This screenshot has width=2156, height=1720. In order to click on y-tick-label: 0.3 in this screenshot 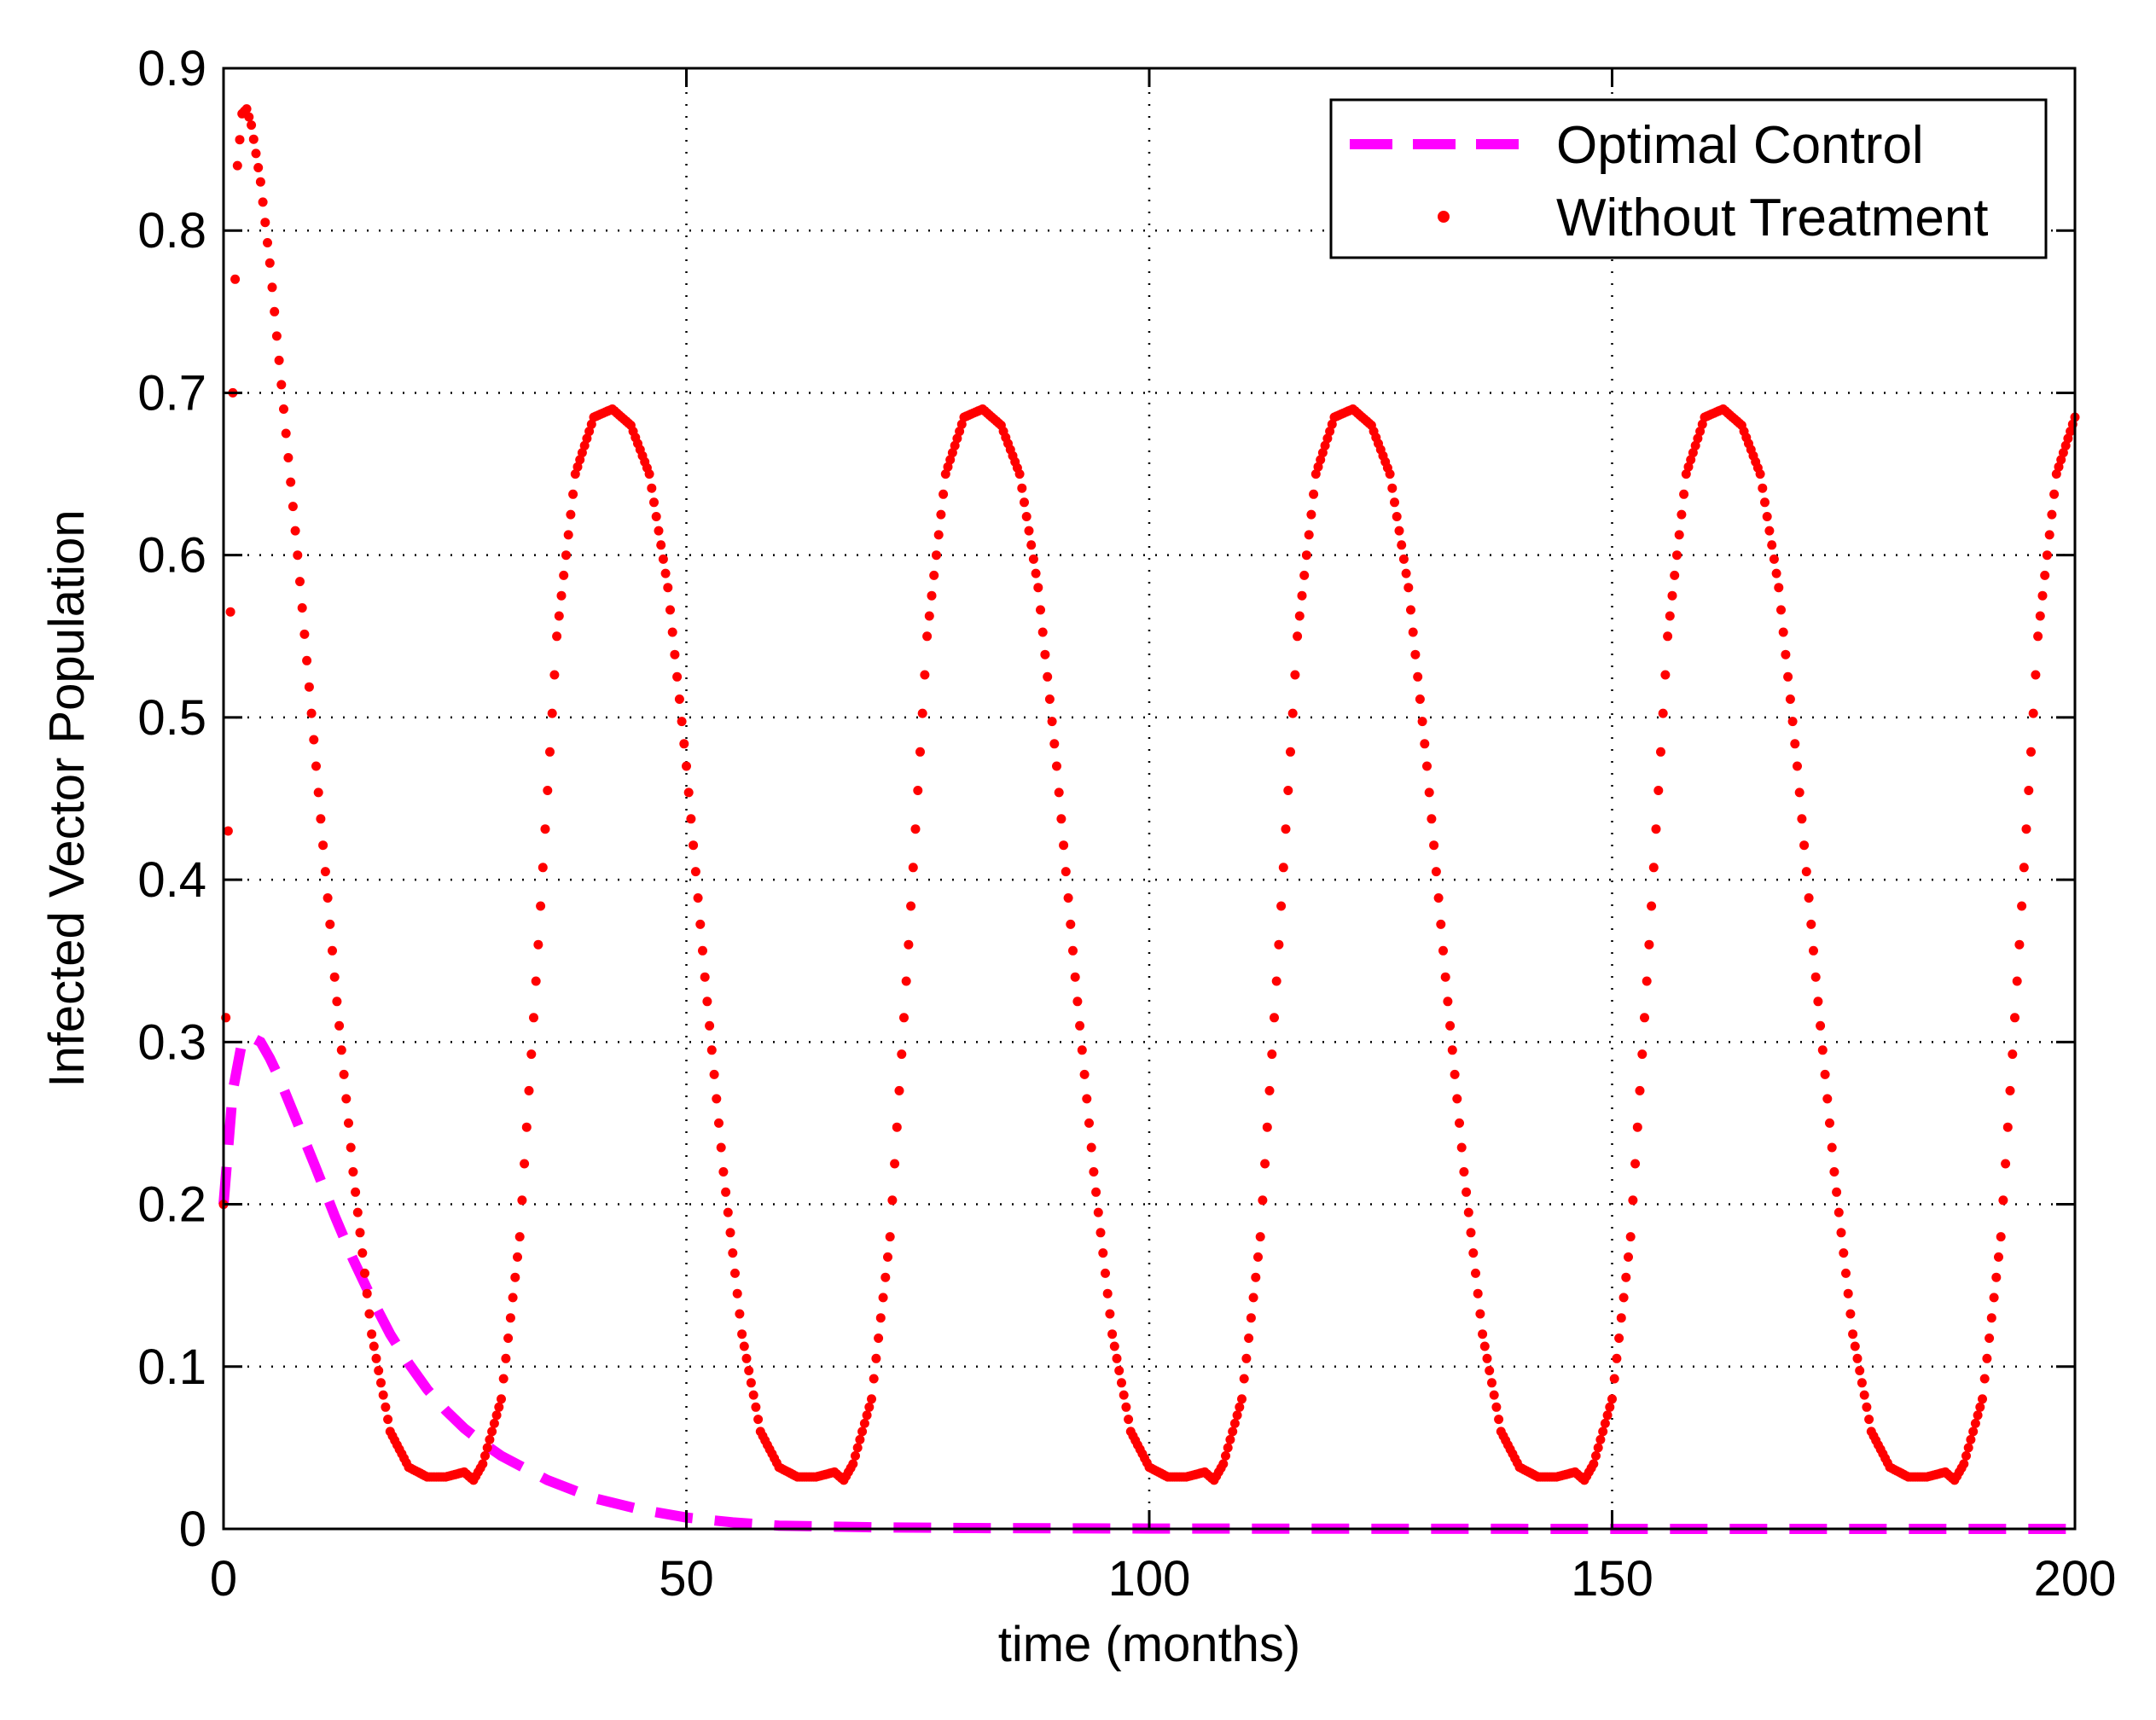, I will do `click(171, 1042)`.